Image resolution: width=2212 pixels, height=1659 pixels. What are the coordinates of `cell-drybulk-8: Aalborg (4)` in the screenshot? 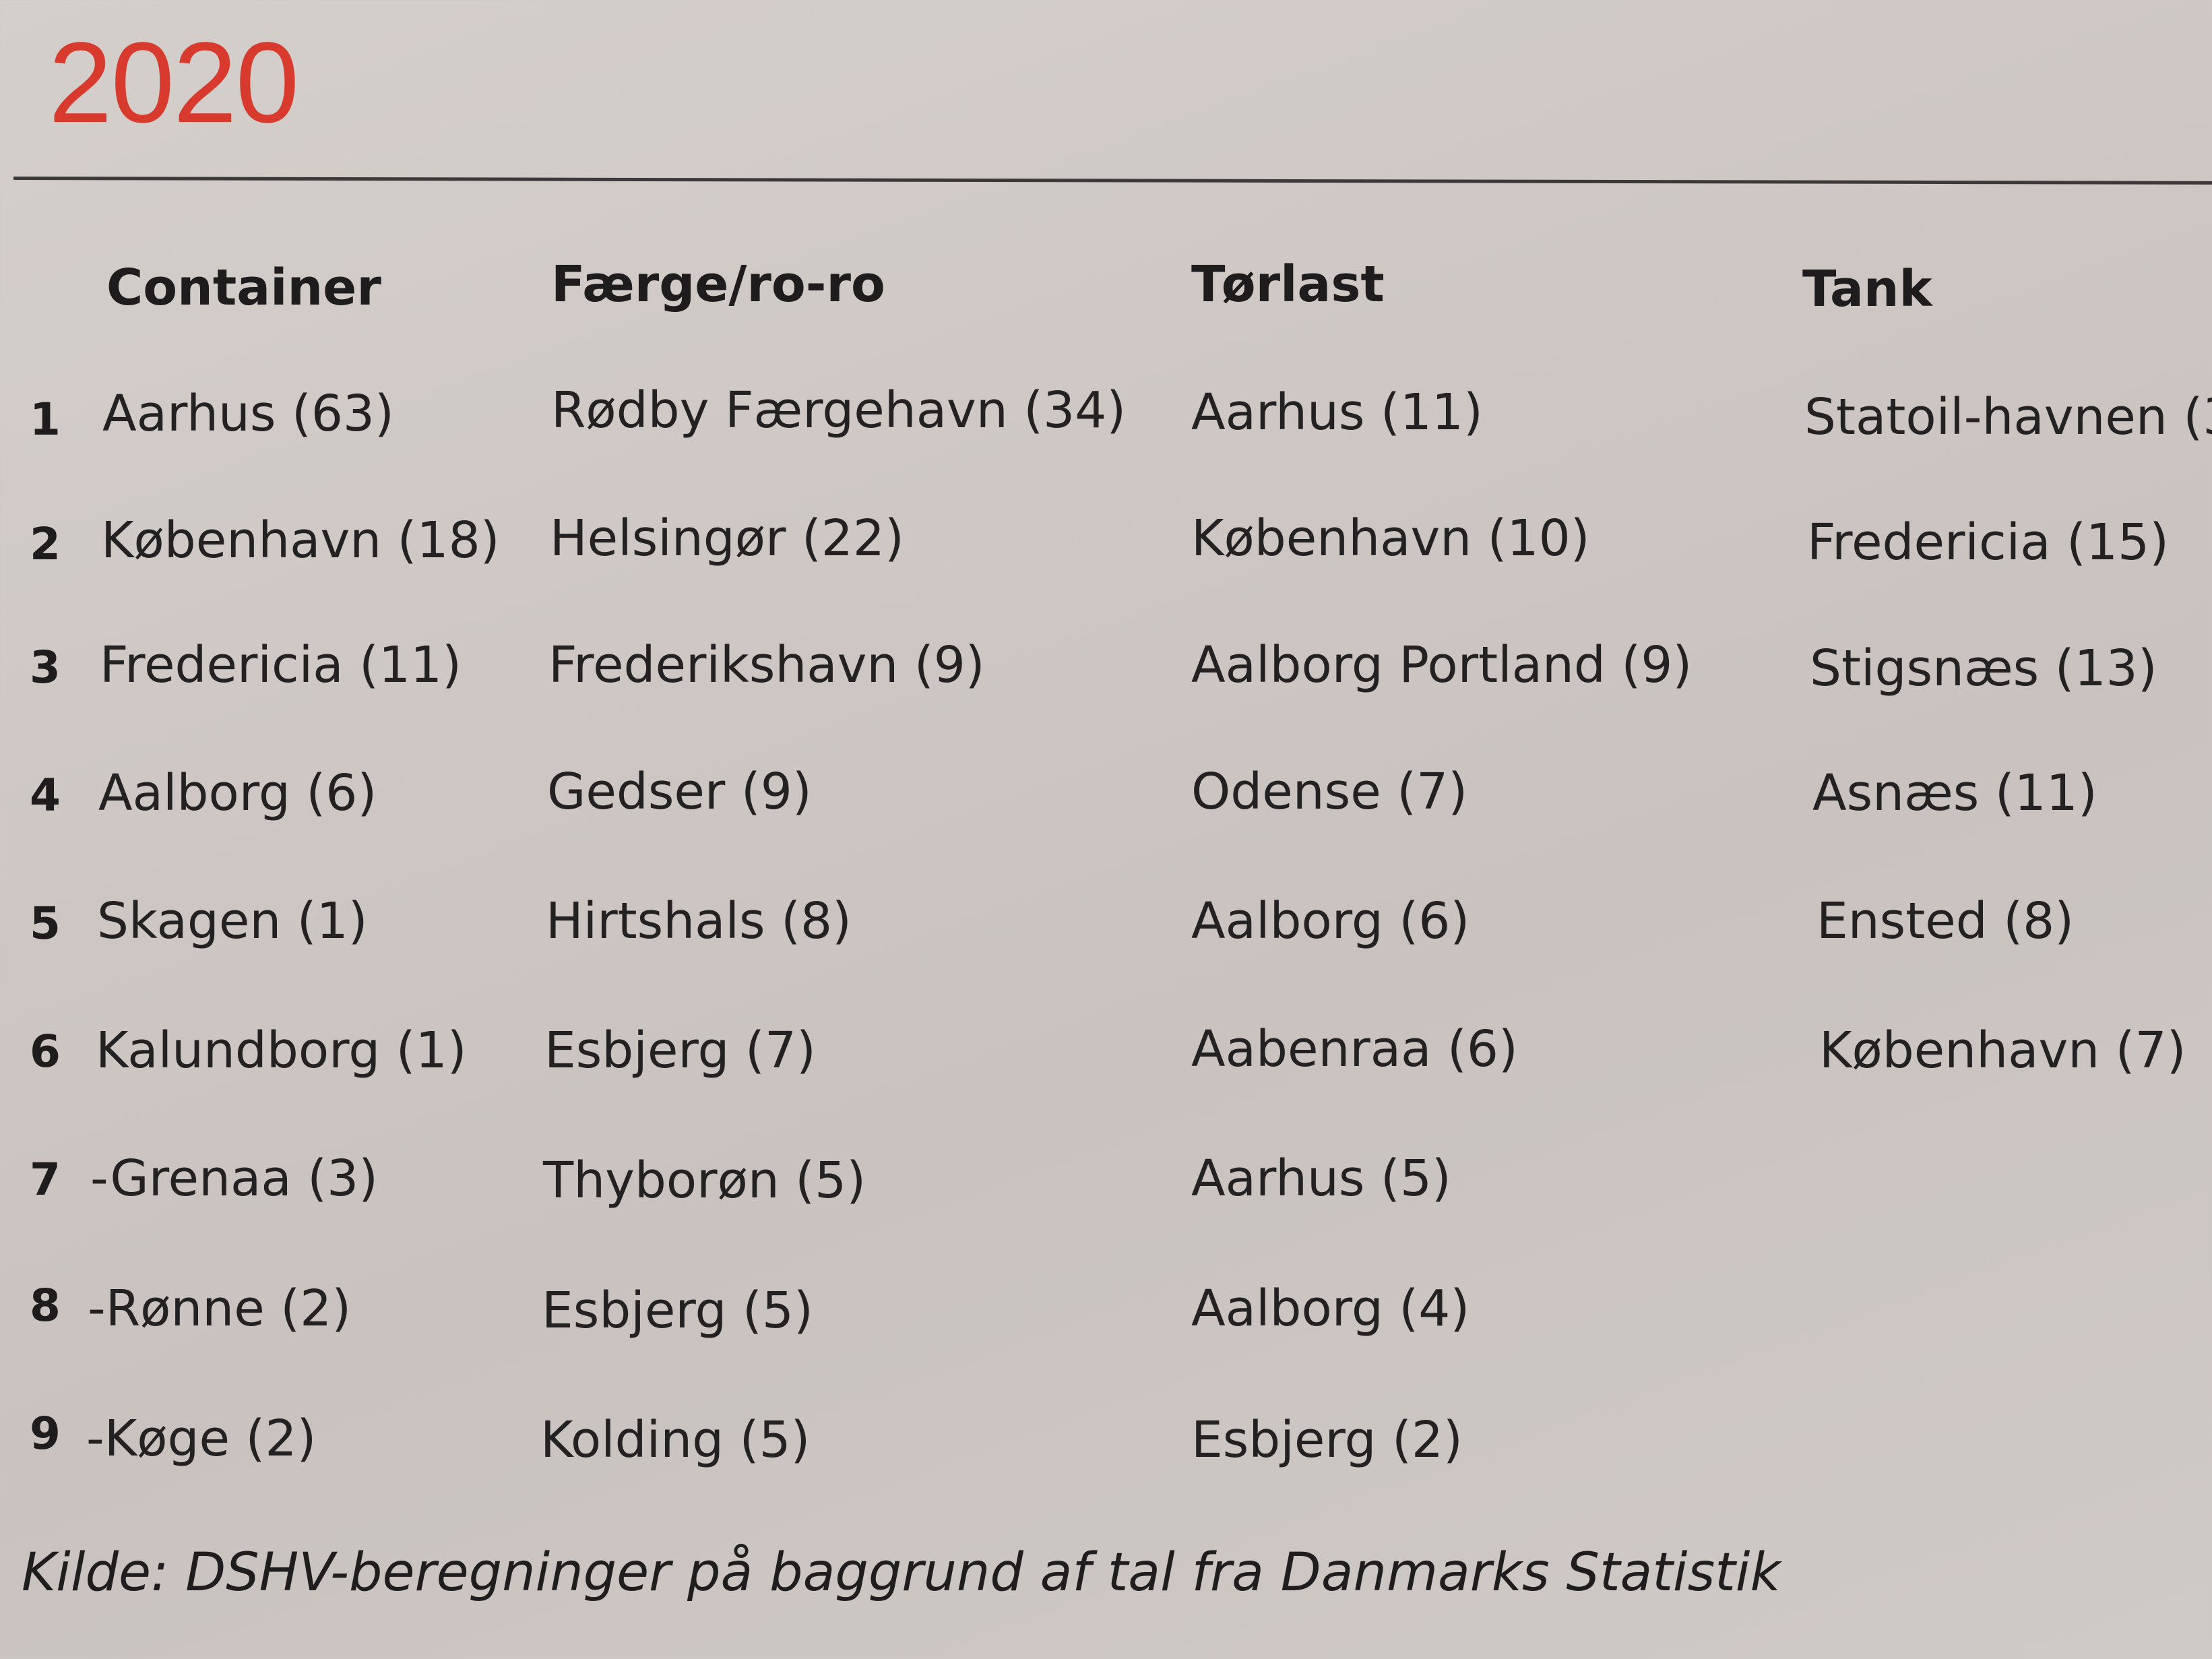 It's located at (1330, 1309).